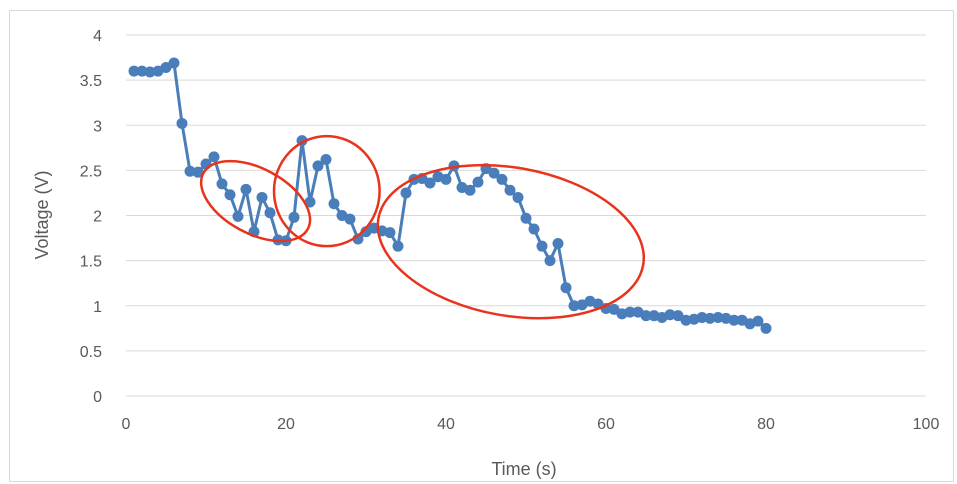 The image size is (957, 484). What do you see at coordinates (606, 424) in the screenshot?
I see `x-tick-label: 60` at bounding box center [606, 424].